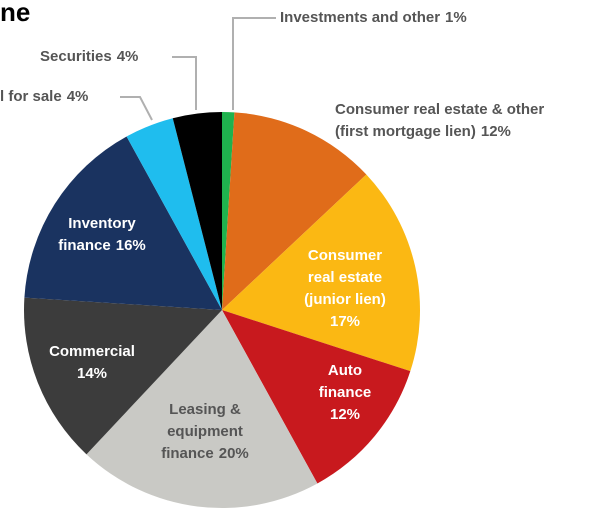 This screenshot has height=509, width=609. What do you see at coordinates (345, 277) in the screenshot?
I see `label-line: real estate` at bounding box center [345, 277].